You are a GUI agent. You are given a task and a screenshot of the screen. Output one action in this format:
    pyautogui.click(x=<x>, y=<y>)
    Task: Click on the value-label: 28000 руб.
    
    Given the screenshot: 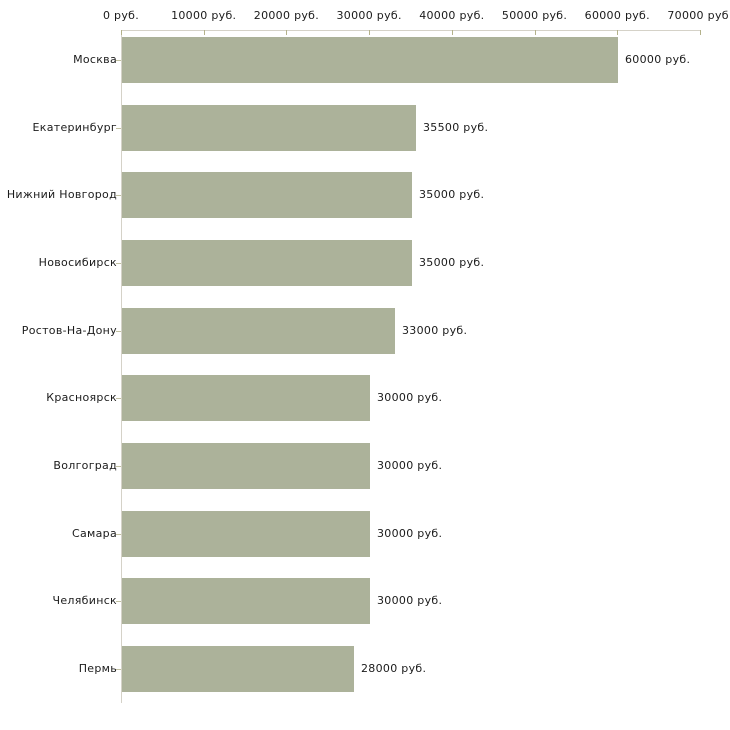 What is the action you would take?
    pyautogui.click(x=394, y=668)
    